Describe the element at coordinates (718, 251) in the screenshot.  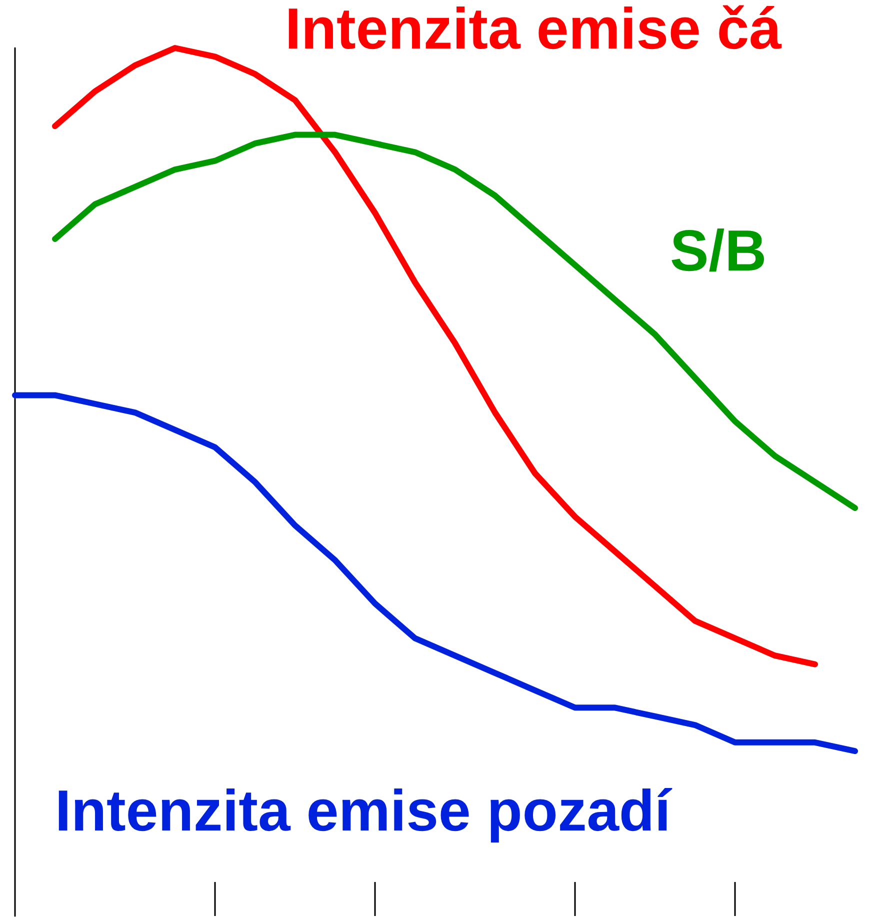
I see `series-label: S/B` at that location.